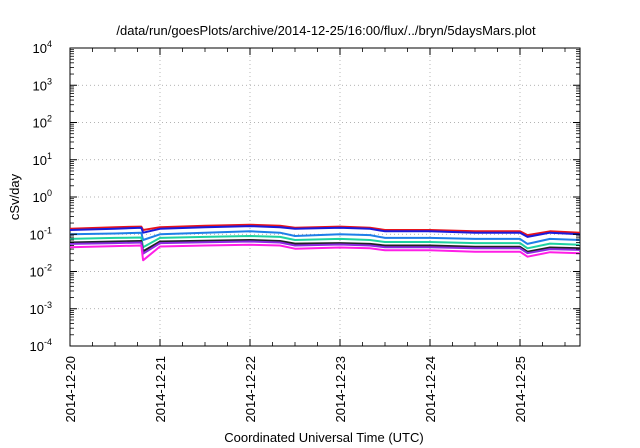  What do you see at coordinates (49, 119) in the screenshot?
I see `y-tick-exponent: 2` at bounding box center [49, 119].